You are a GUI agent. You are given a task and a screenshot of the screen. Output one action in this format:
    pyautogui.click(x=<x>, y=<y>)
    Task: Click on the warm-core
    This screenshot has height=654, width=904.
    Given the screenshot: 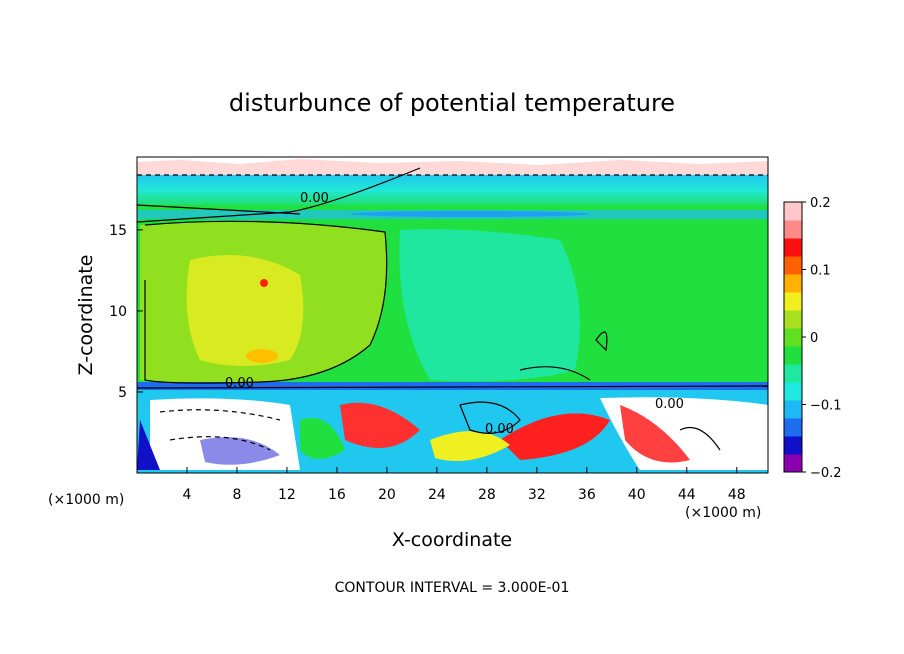 What is the action you would take?
    pyautogui.click(x=245, y=310)
    